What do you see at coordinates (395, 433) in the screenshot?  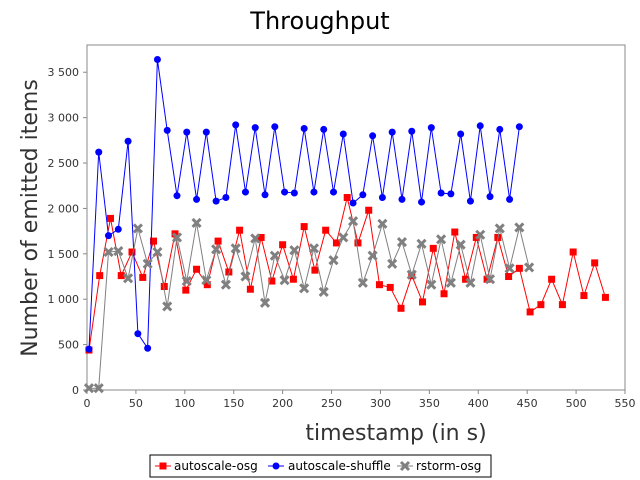 I see `x-axis-title: timestamp (in s)` at bounding box center [395, 433].